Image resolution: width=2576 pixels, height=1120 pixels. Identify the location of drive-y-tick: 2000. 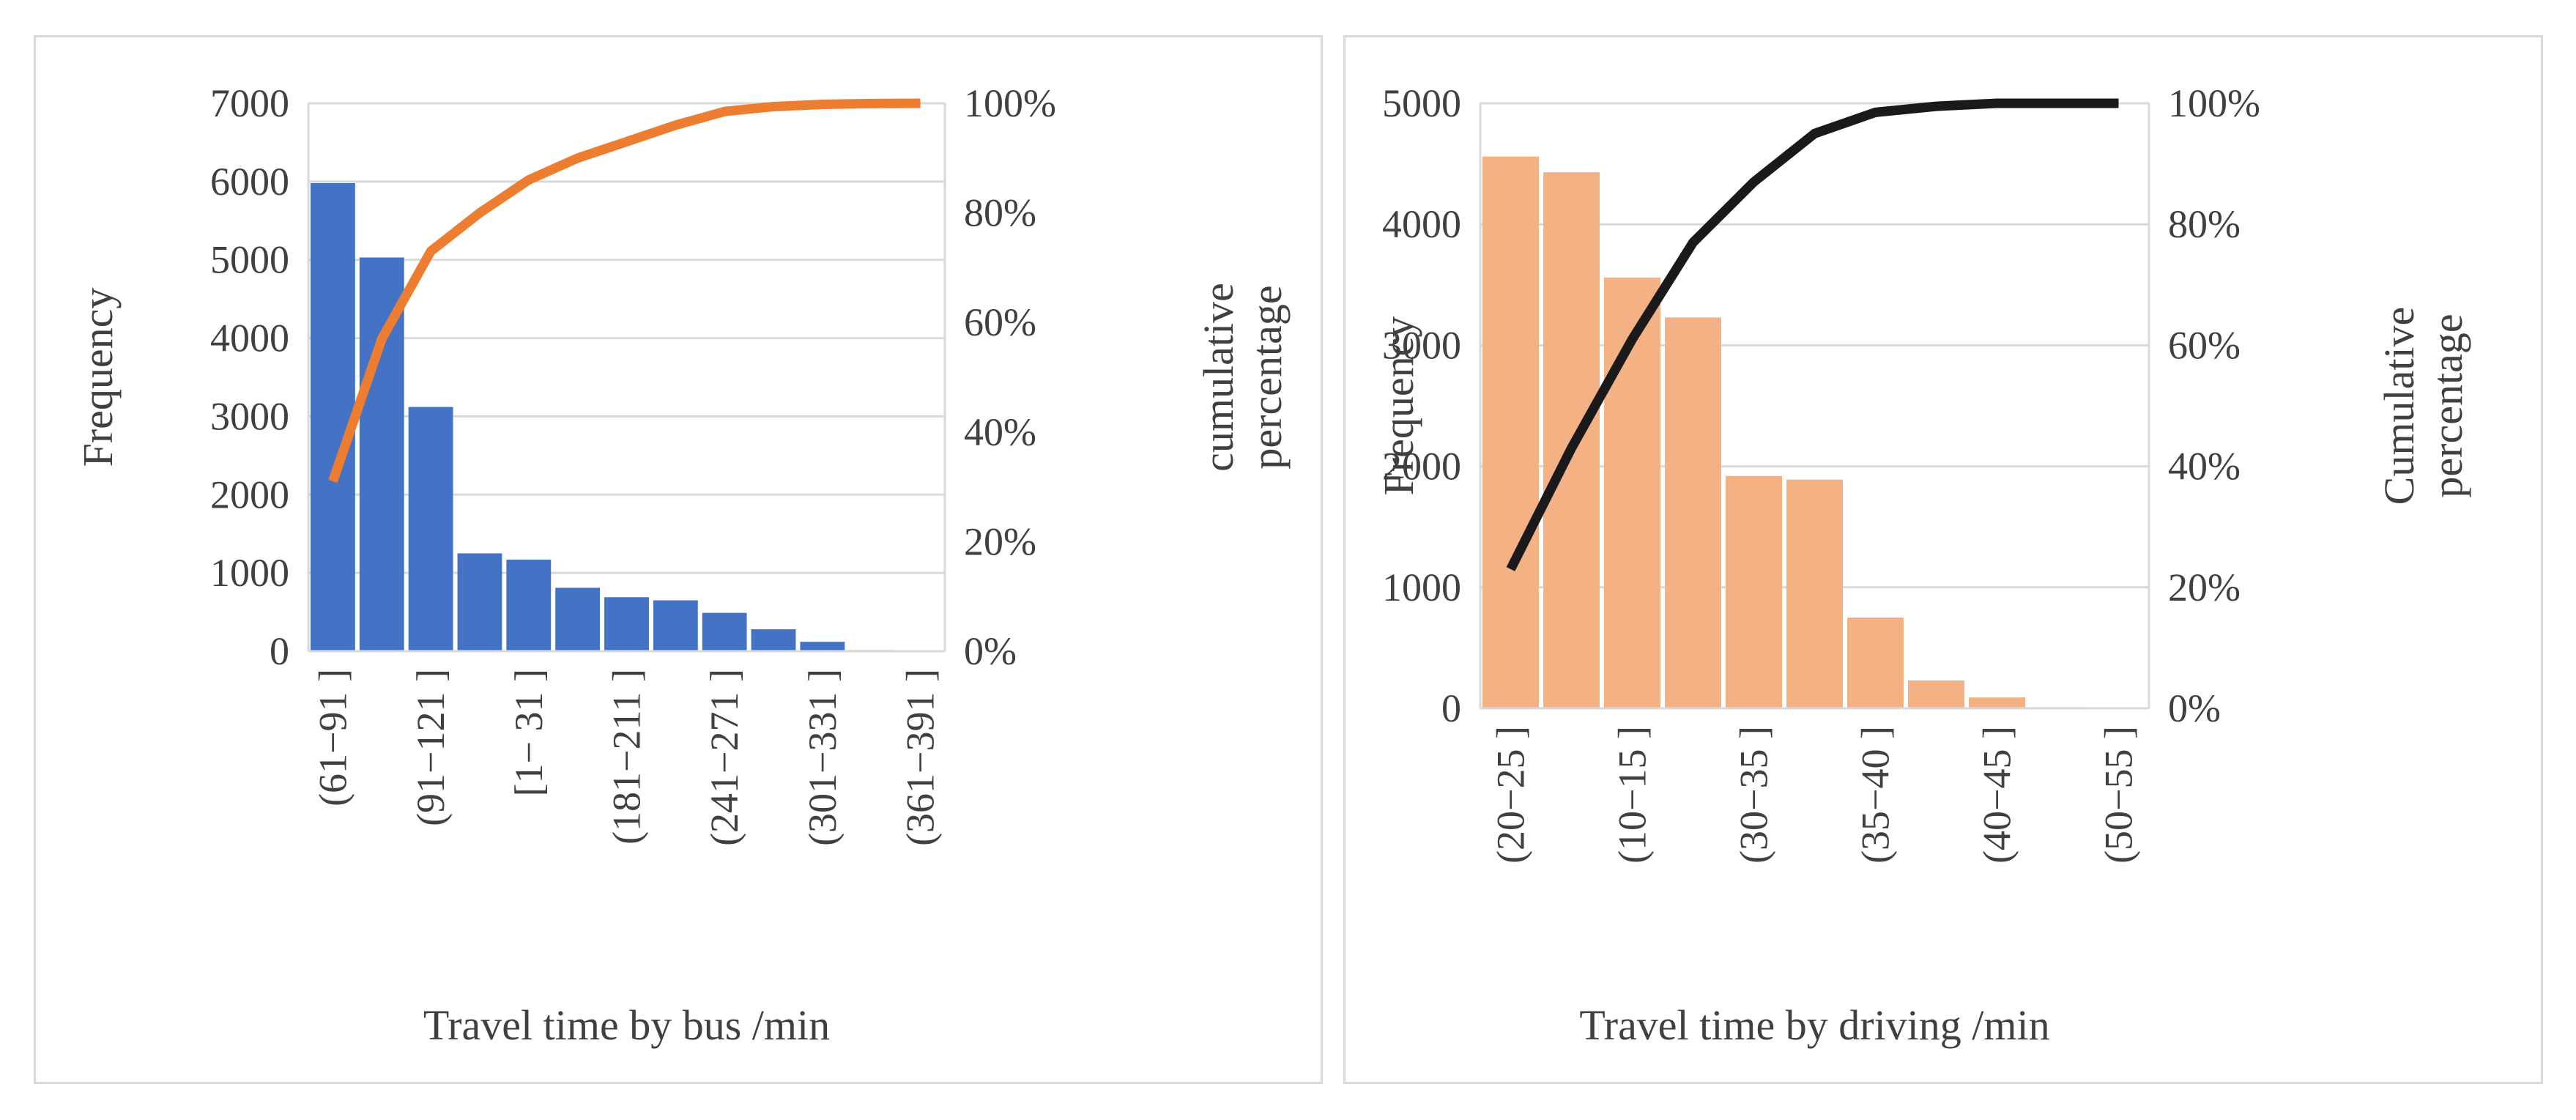
(1421, 467).